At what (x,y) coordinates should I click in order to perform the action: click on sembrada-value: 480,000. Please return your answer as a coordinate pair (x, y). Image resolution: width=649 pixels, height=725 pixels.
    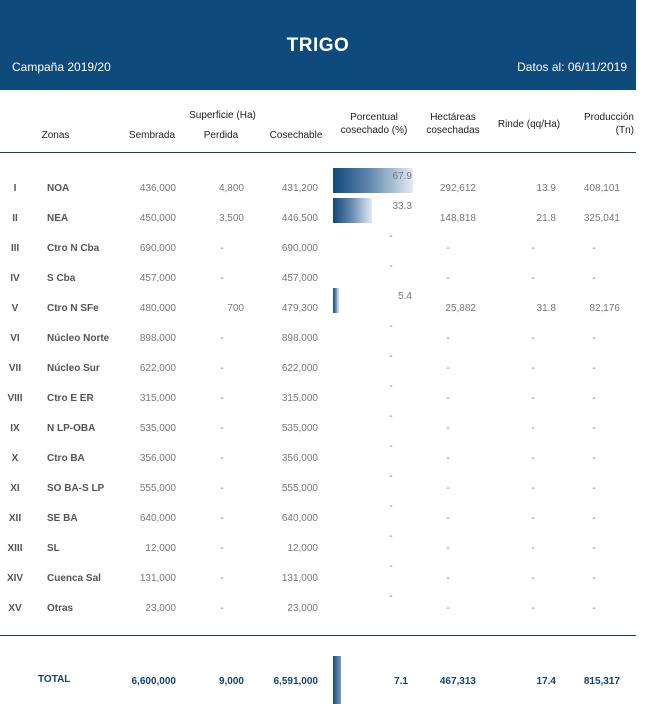
    Looking at the image, I should click on (157, 308).